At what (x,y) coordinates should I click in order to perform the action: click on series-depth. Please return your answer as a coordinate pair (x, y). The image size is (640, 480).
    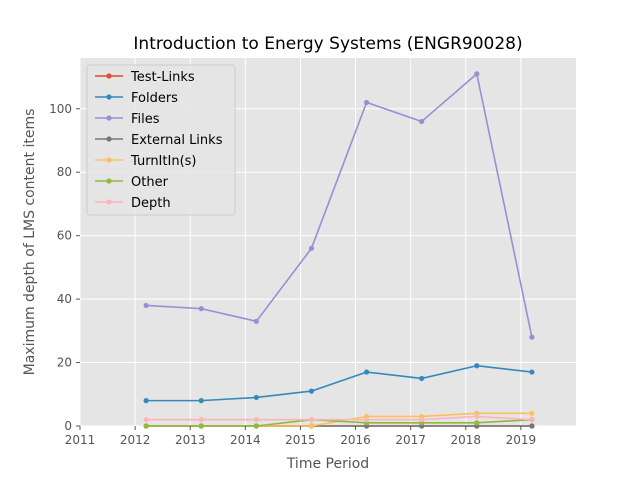
    Looking at the image, I should click on (339, 418).